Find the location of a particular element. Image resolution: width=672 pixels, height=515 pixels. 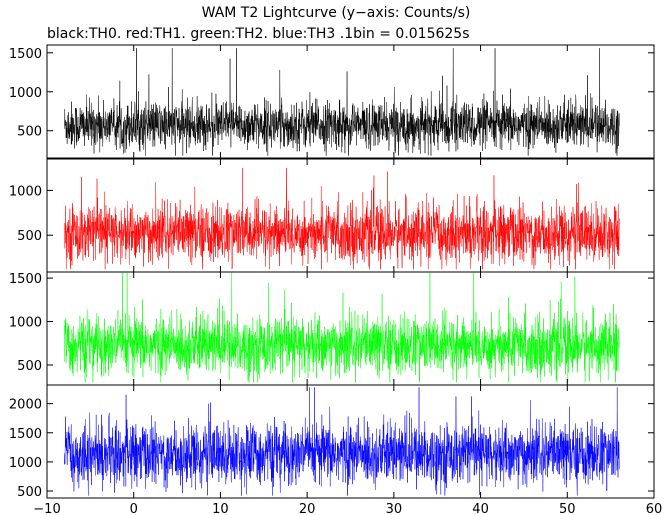

x-tick-label: 10 is located at coordinates (220, 508).